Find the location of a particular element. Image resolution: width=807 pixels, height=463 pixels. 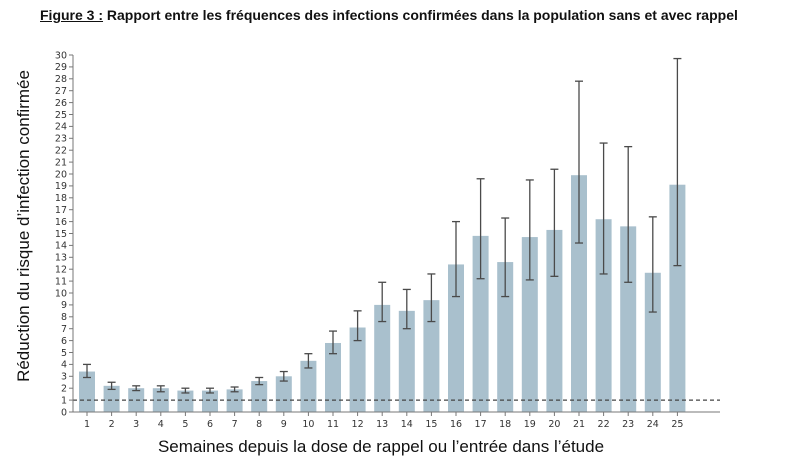

y-tick-label: 4 is located at coordinates (64, 365).